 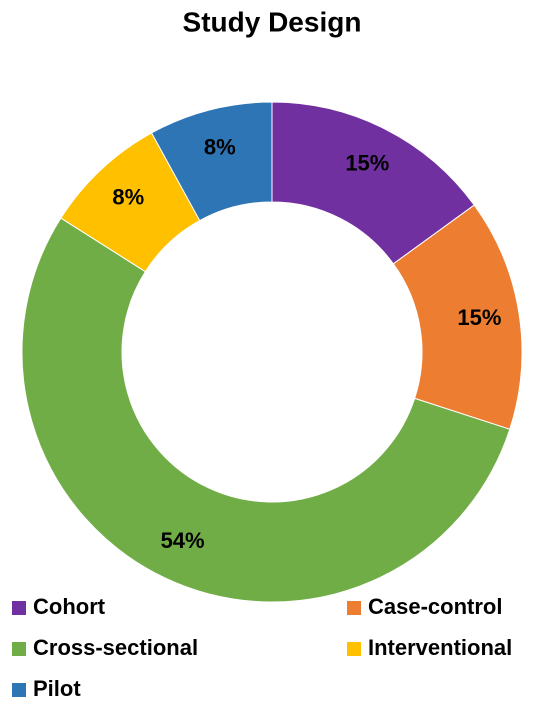 What do you see at coordinates (115, 647) in the screenshot?
I see `legend-label: Cross-sectional` at bounding box center [115, 647].